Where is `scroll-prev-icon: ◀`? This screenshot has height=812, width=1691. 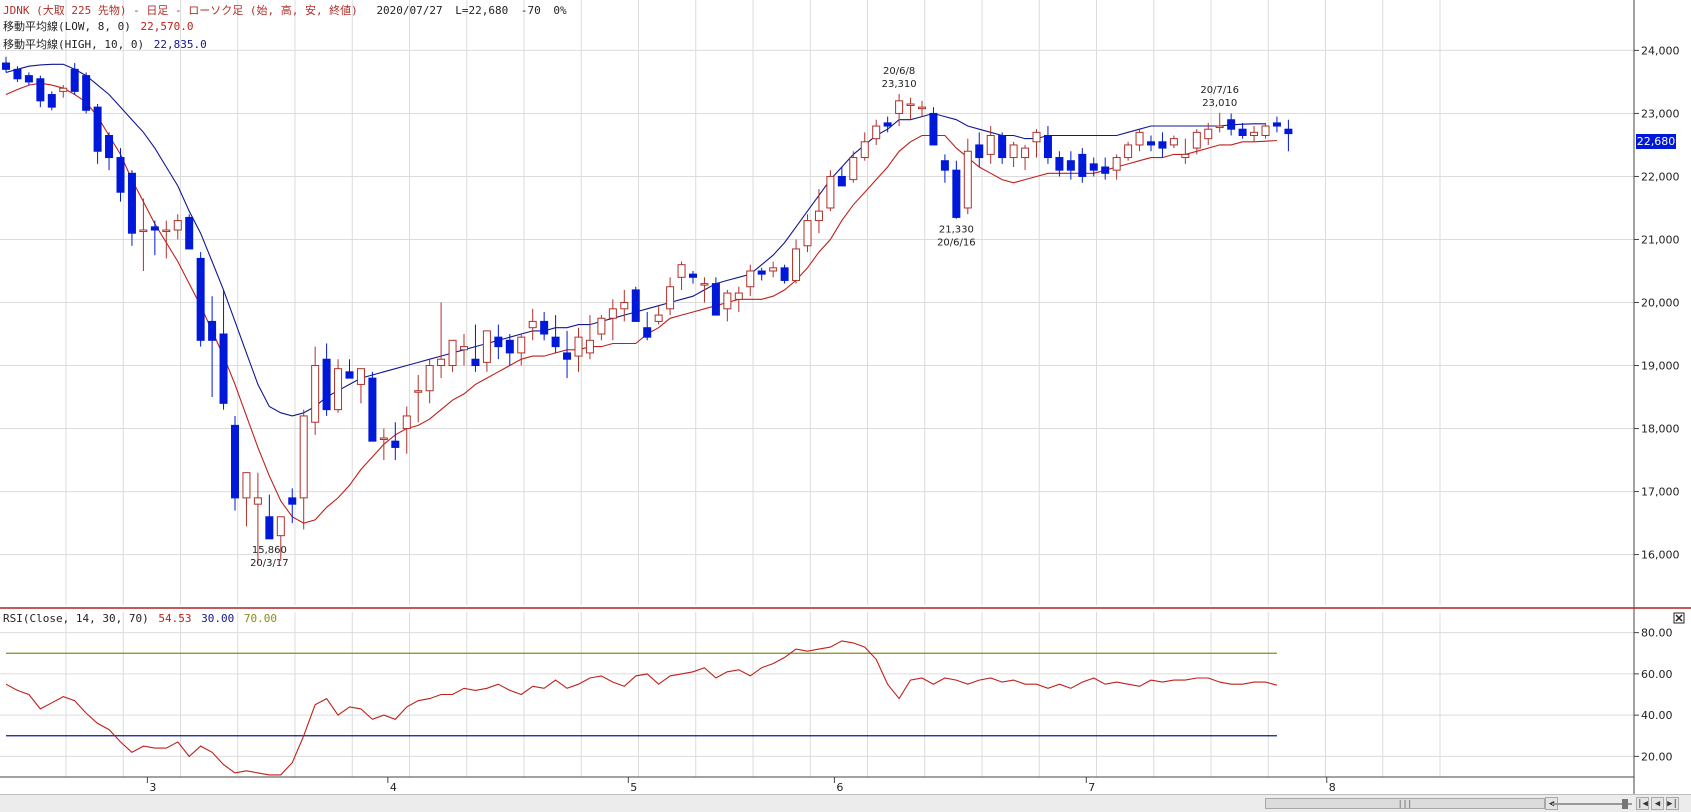
scroll-prev-icon: ◀ is located at coordinates (1657, 803).